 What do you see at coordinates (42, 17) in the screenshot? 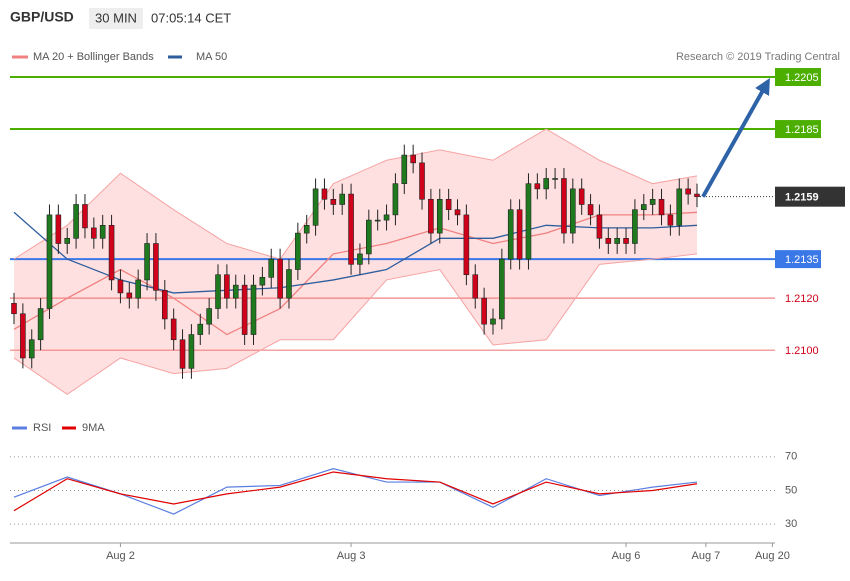
I see `symbol: GBP/USD` at bounding box center [42, 17].